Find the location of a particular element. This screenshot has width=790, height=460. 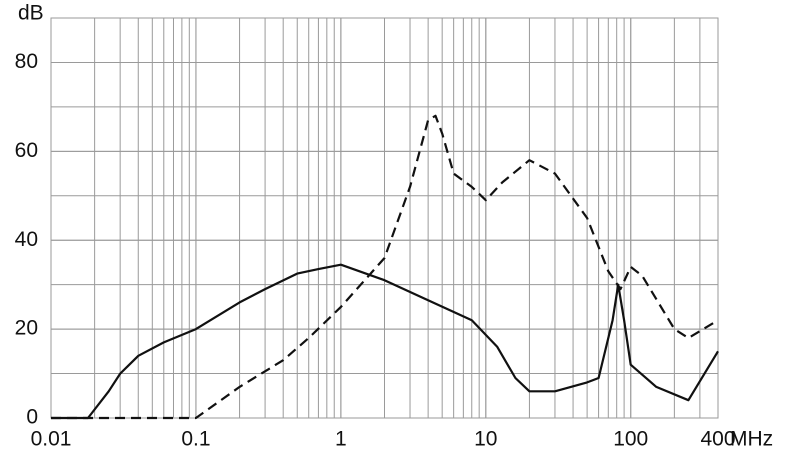

y-tick-label: 0 is located at coordinates (32, 417).